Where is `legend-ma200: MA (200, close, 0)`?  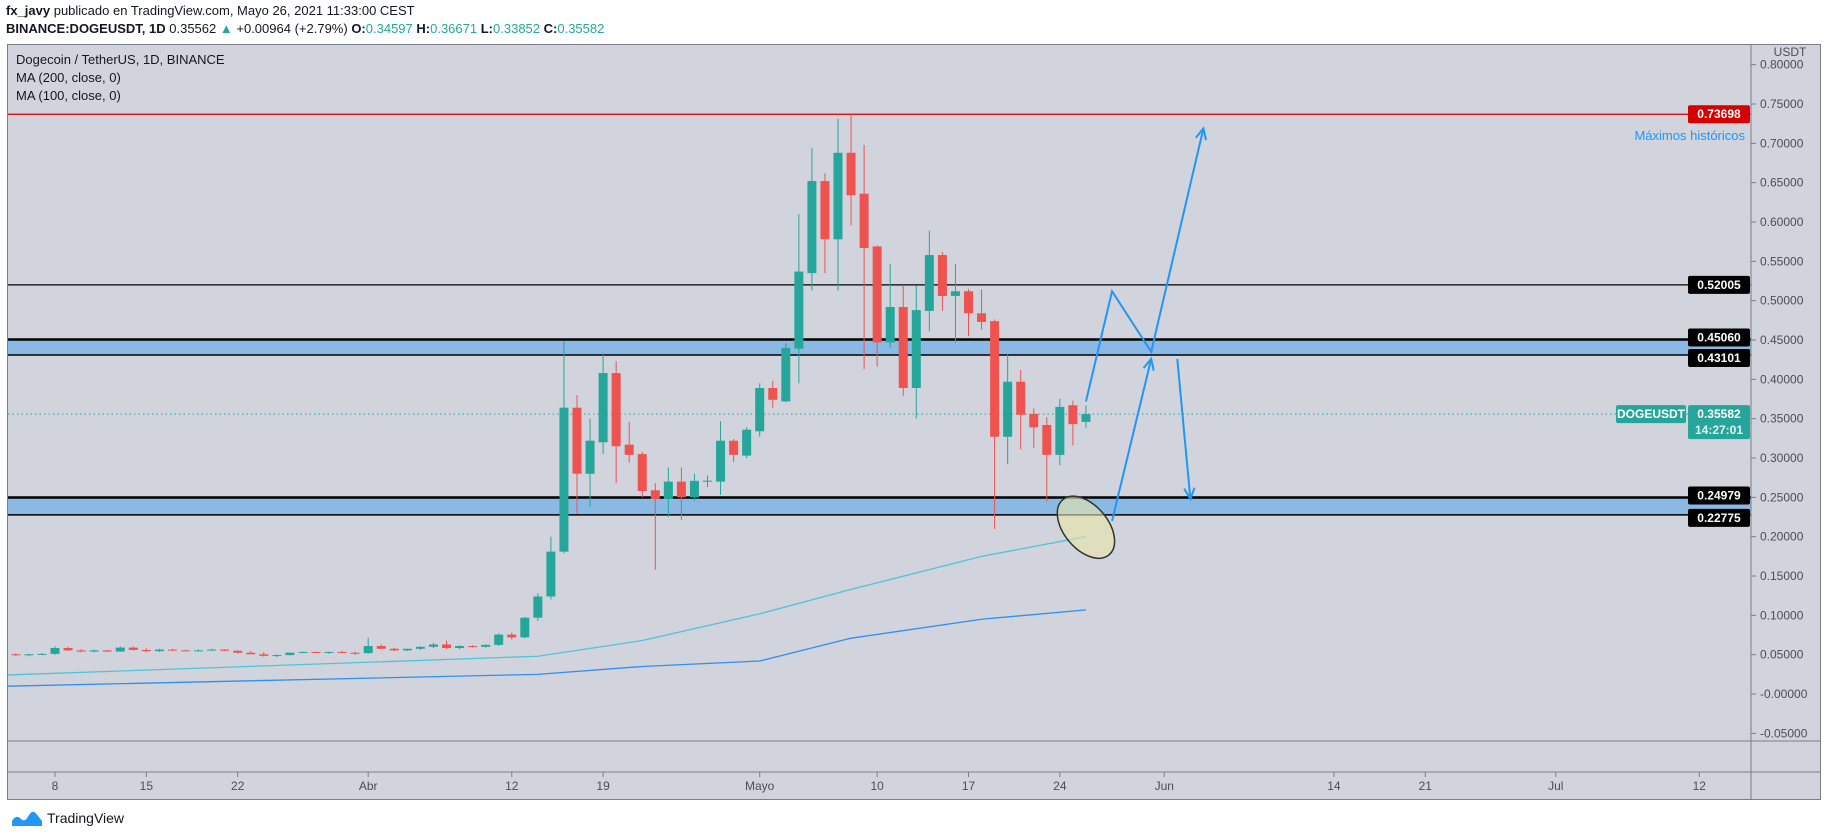 legend-ma200: MA (200, close, 0) is located at coordinates (68, 77).